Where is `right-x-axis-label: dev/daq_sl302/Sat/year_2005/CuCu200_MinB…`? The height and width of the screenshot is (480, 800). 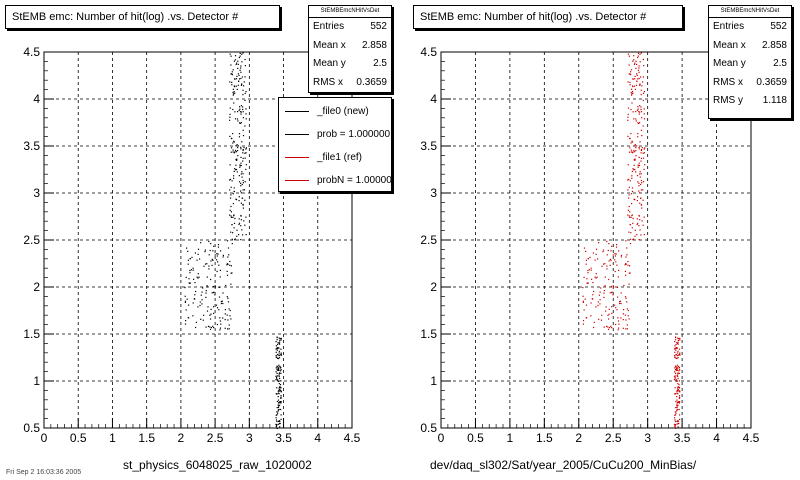
right-x-axis-label: dev/daq_sl302/Sat/year_2005/CuCu200_MinB… is located at coordinates (563, 465).